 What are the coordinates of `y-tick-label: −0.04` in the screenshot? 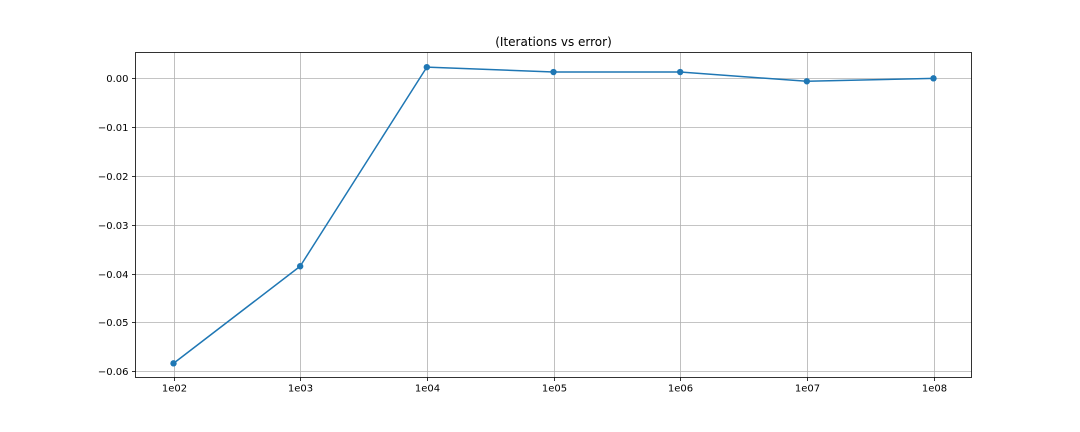 It's located at (113, 275).